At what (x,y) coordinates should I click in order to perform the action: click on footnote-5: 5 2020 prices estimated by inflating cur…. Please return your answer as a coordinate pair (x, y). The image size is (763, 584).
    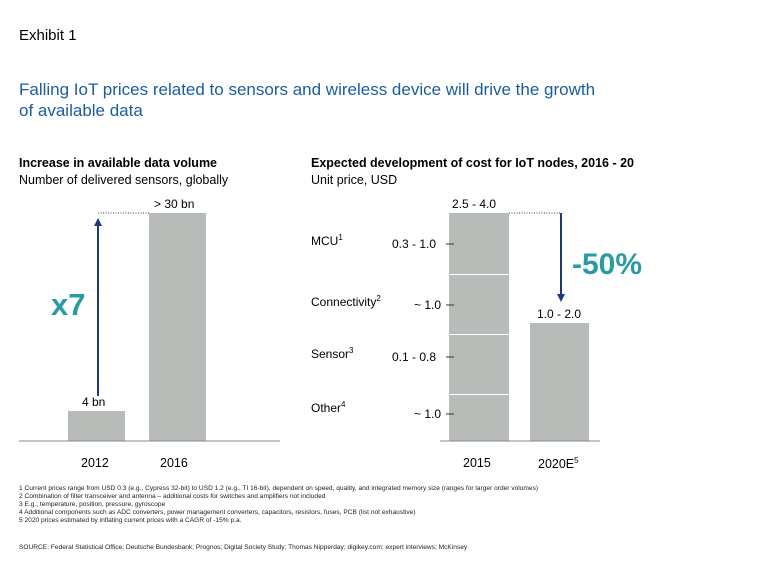
    Looking at the image, I should click on (130, 521).